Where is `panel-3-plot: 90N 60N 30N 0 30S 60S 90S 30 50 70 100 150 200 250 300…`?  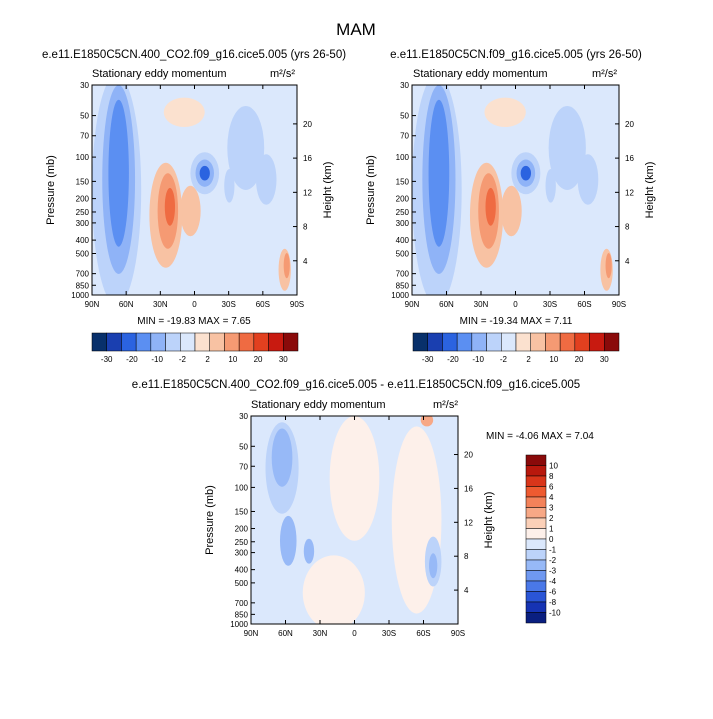
panel-3-plot: 90N 60N 30N 0 30S 60S 90S 30 50 70 100 150 200 250 300… is located at coordinates (349, 525).